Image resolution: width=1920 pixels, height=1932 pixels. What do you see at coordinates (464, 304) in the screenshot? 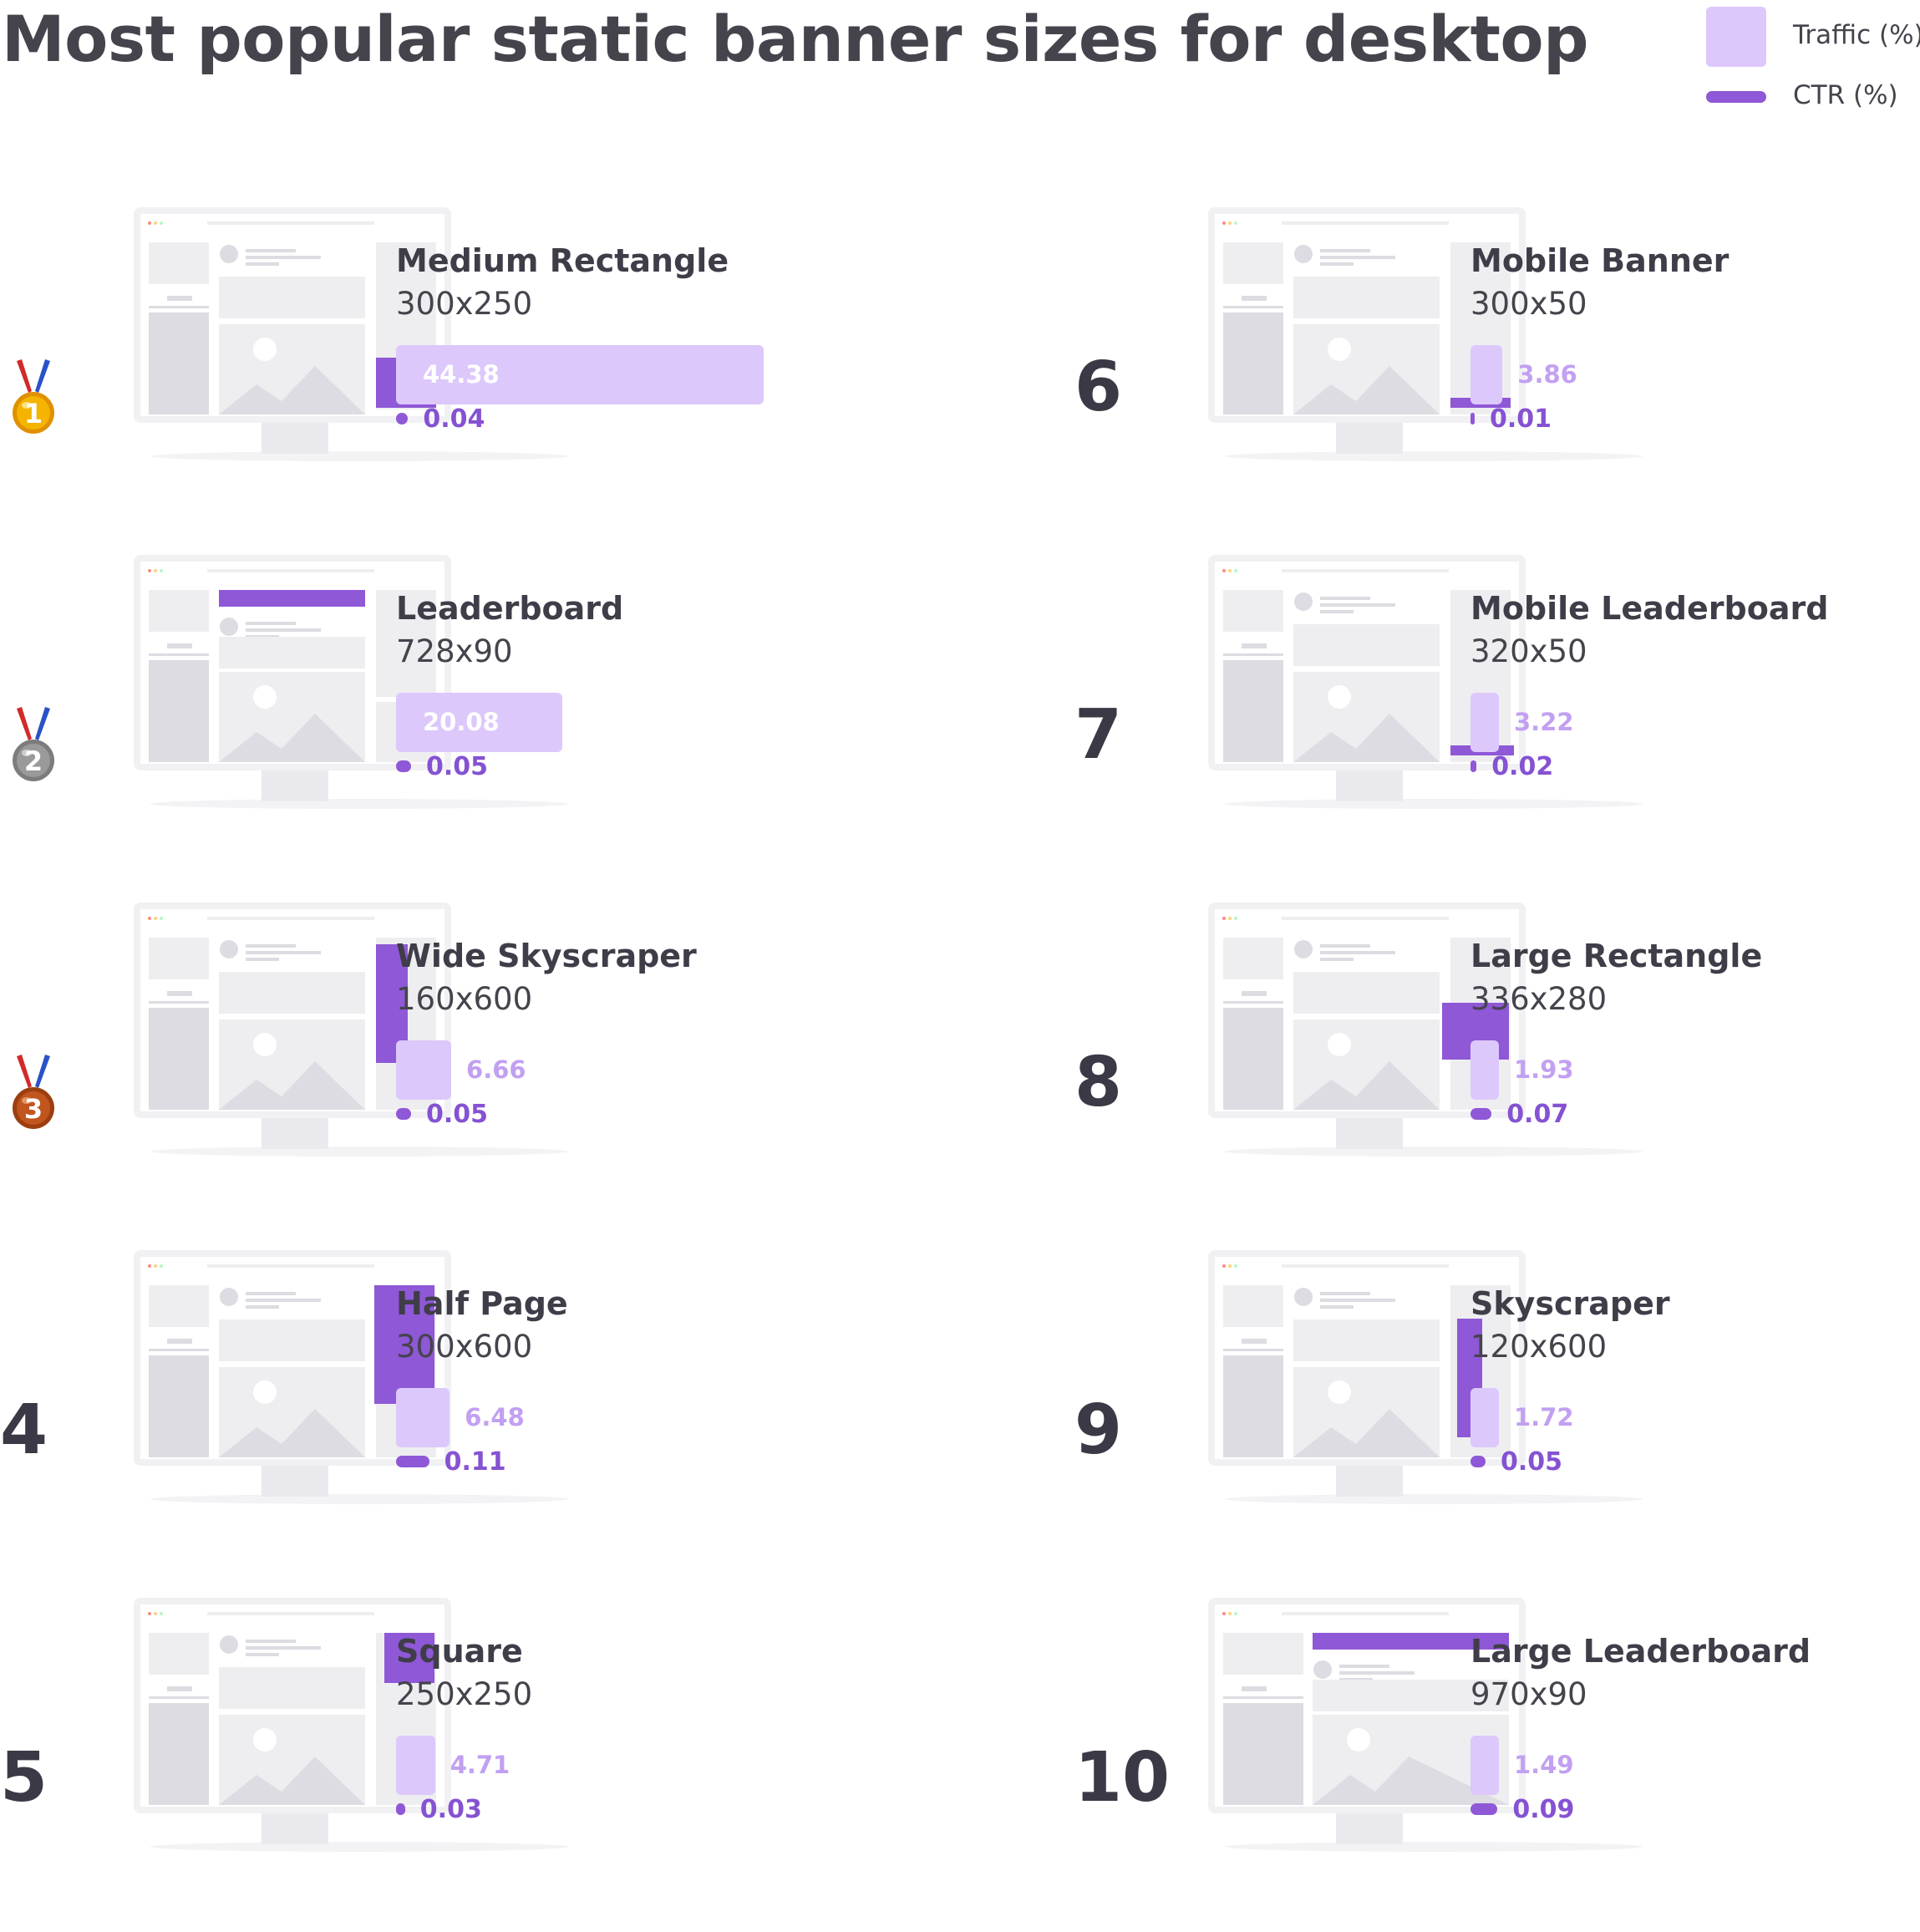
I see `banner-dimensions: 300x250` at bounding box center [464, 304].